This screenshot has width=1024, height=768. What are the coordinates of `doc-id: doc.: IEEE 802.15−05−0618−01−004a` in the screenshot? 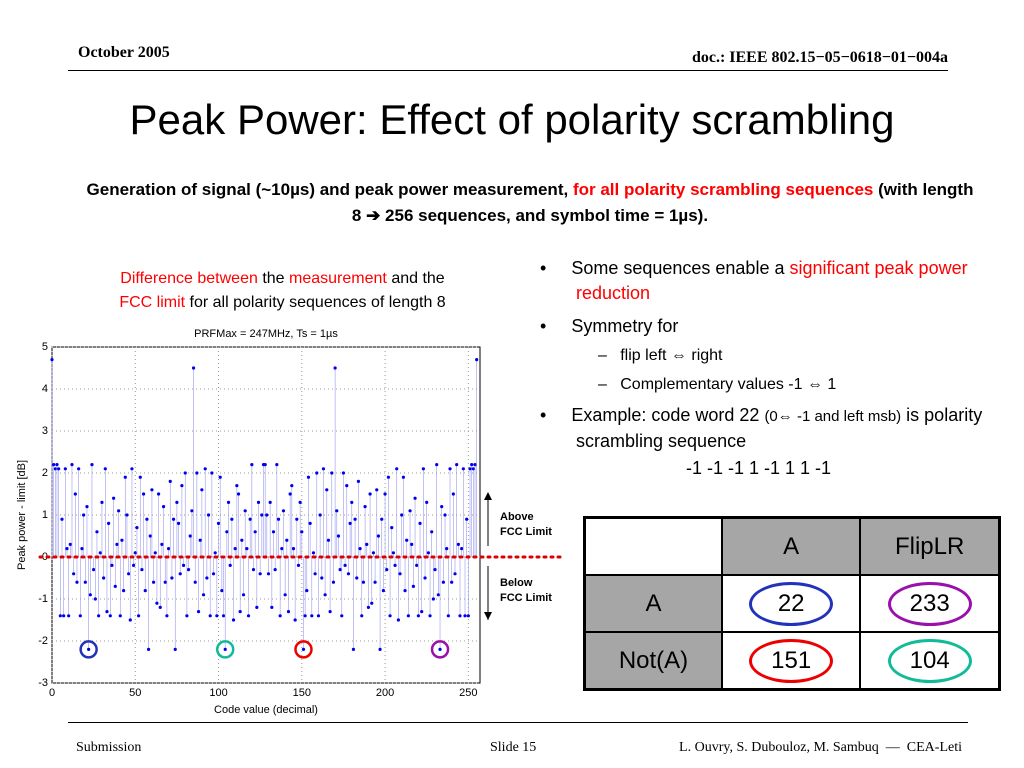 It's located at (819, 57).